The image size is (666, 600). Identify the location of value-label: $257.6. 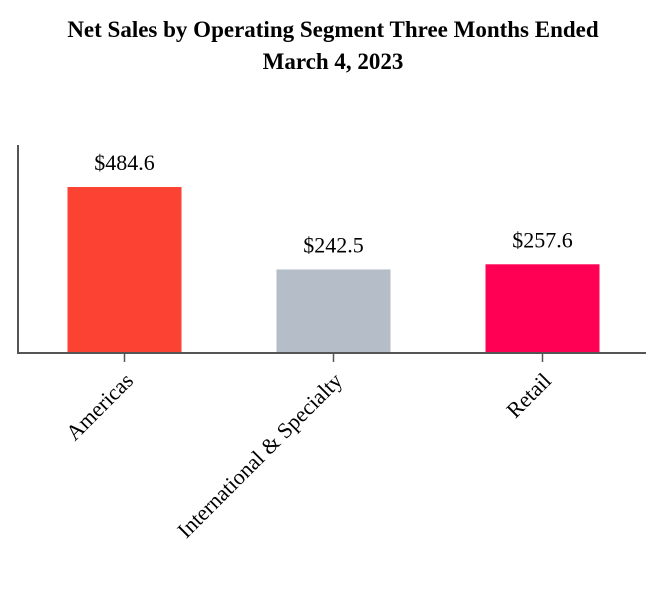
(542, 239).